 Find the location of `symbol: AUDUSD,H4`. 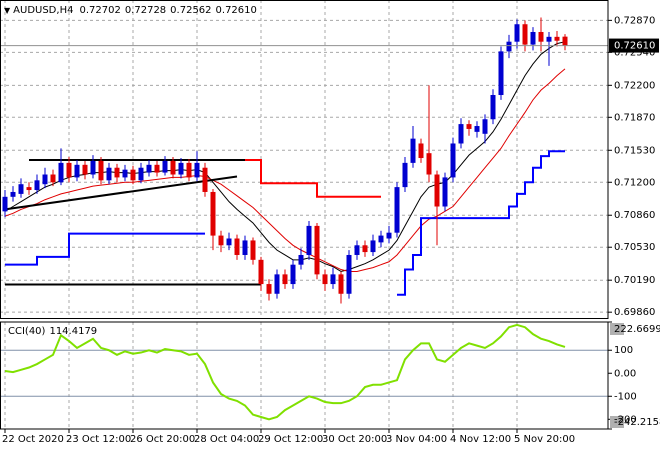

symbol: AUDUSD,H4 is located at coordinates (43, 10).